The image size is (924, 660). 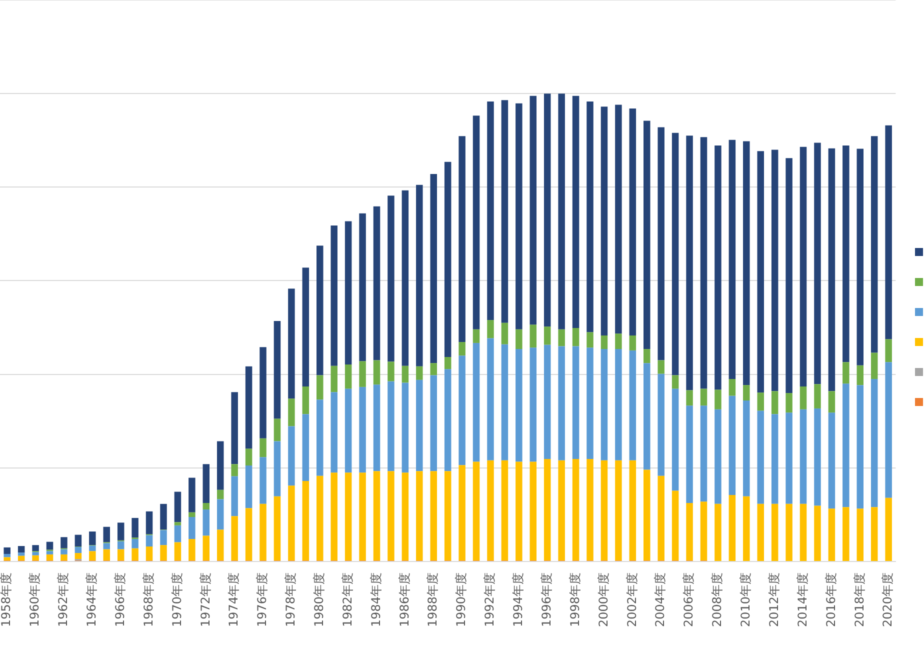 What do you see at coordinates (262, 600) in the screenshot?
I see `x-tick-label: 1976年度` at bounding box center [262, 600].